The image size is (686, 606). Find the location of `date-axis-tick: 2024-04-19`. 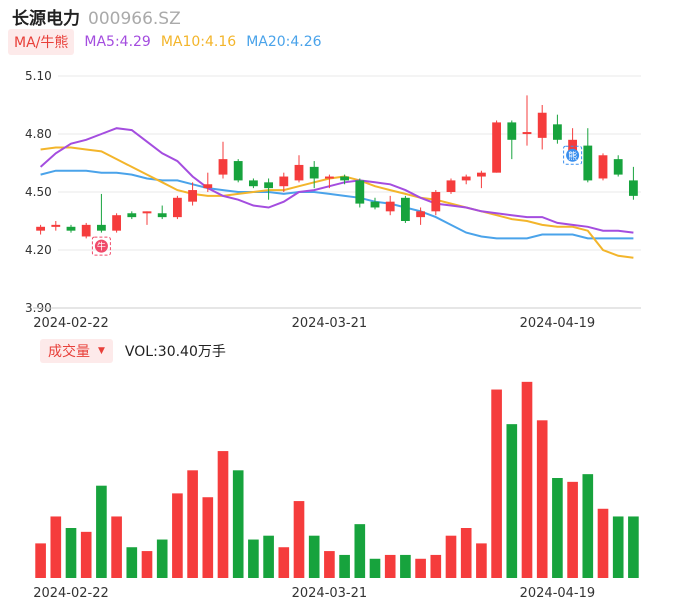

date-axis-tick: 2024-04-19 is located at coordinates (558, 323).